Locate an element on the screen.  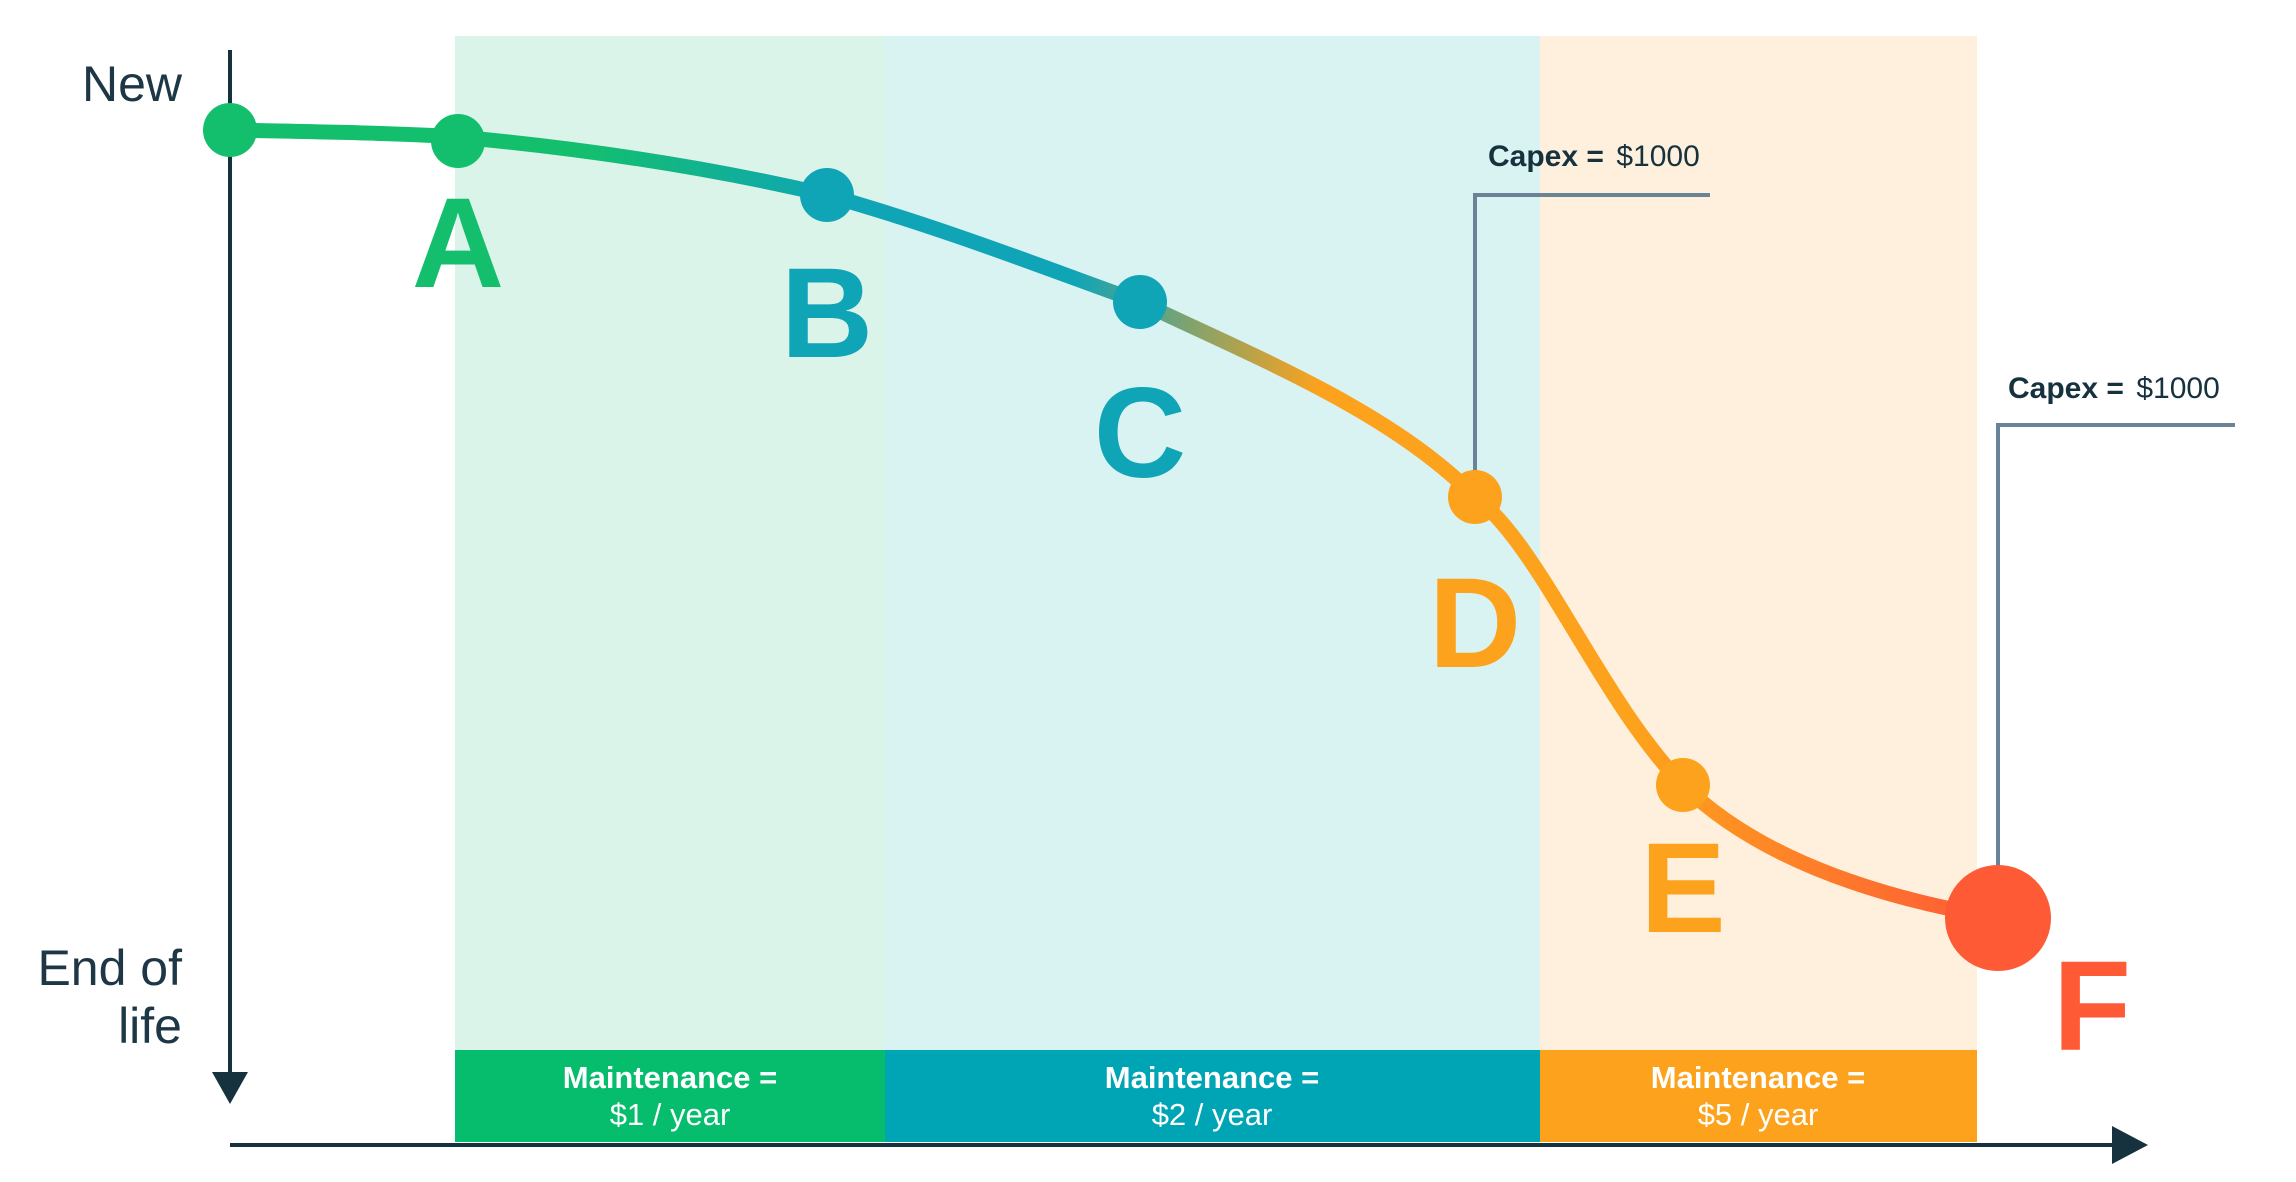
maintenance-bar-teal is located at coordinates (1212, 1096).